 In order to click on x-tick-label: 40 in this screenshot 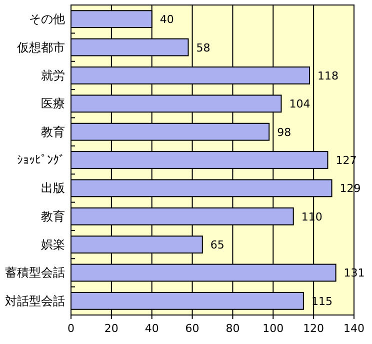, I will do `click(151, 328)`.